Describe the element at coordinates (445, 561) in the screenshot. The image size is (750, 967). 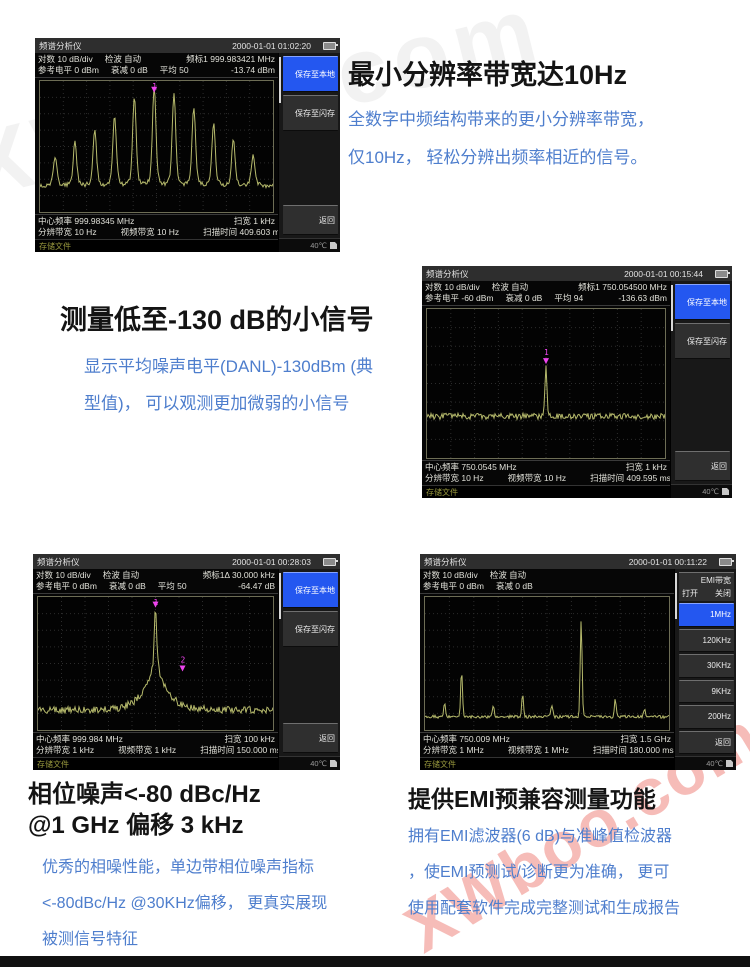
I see `analyzer-title: 频谱分析仪` at that location.